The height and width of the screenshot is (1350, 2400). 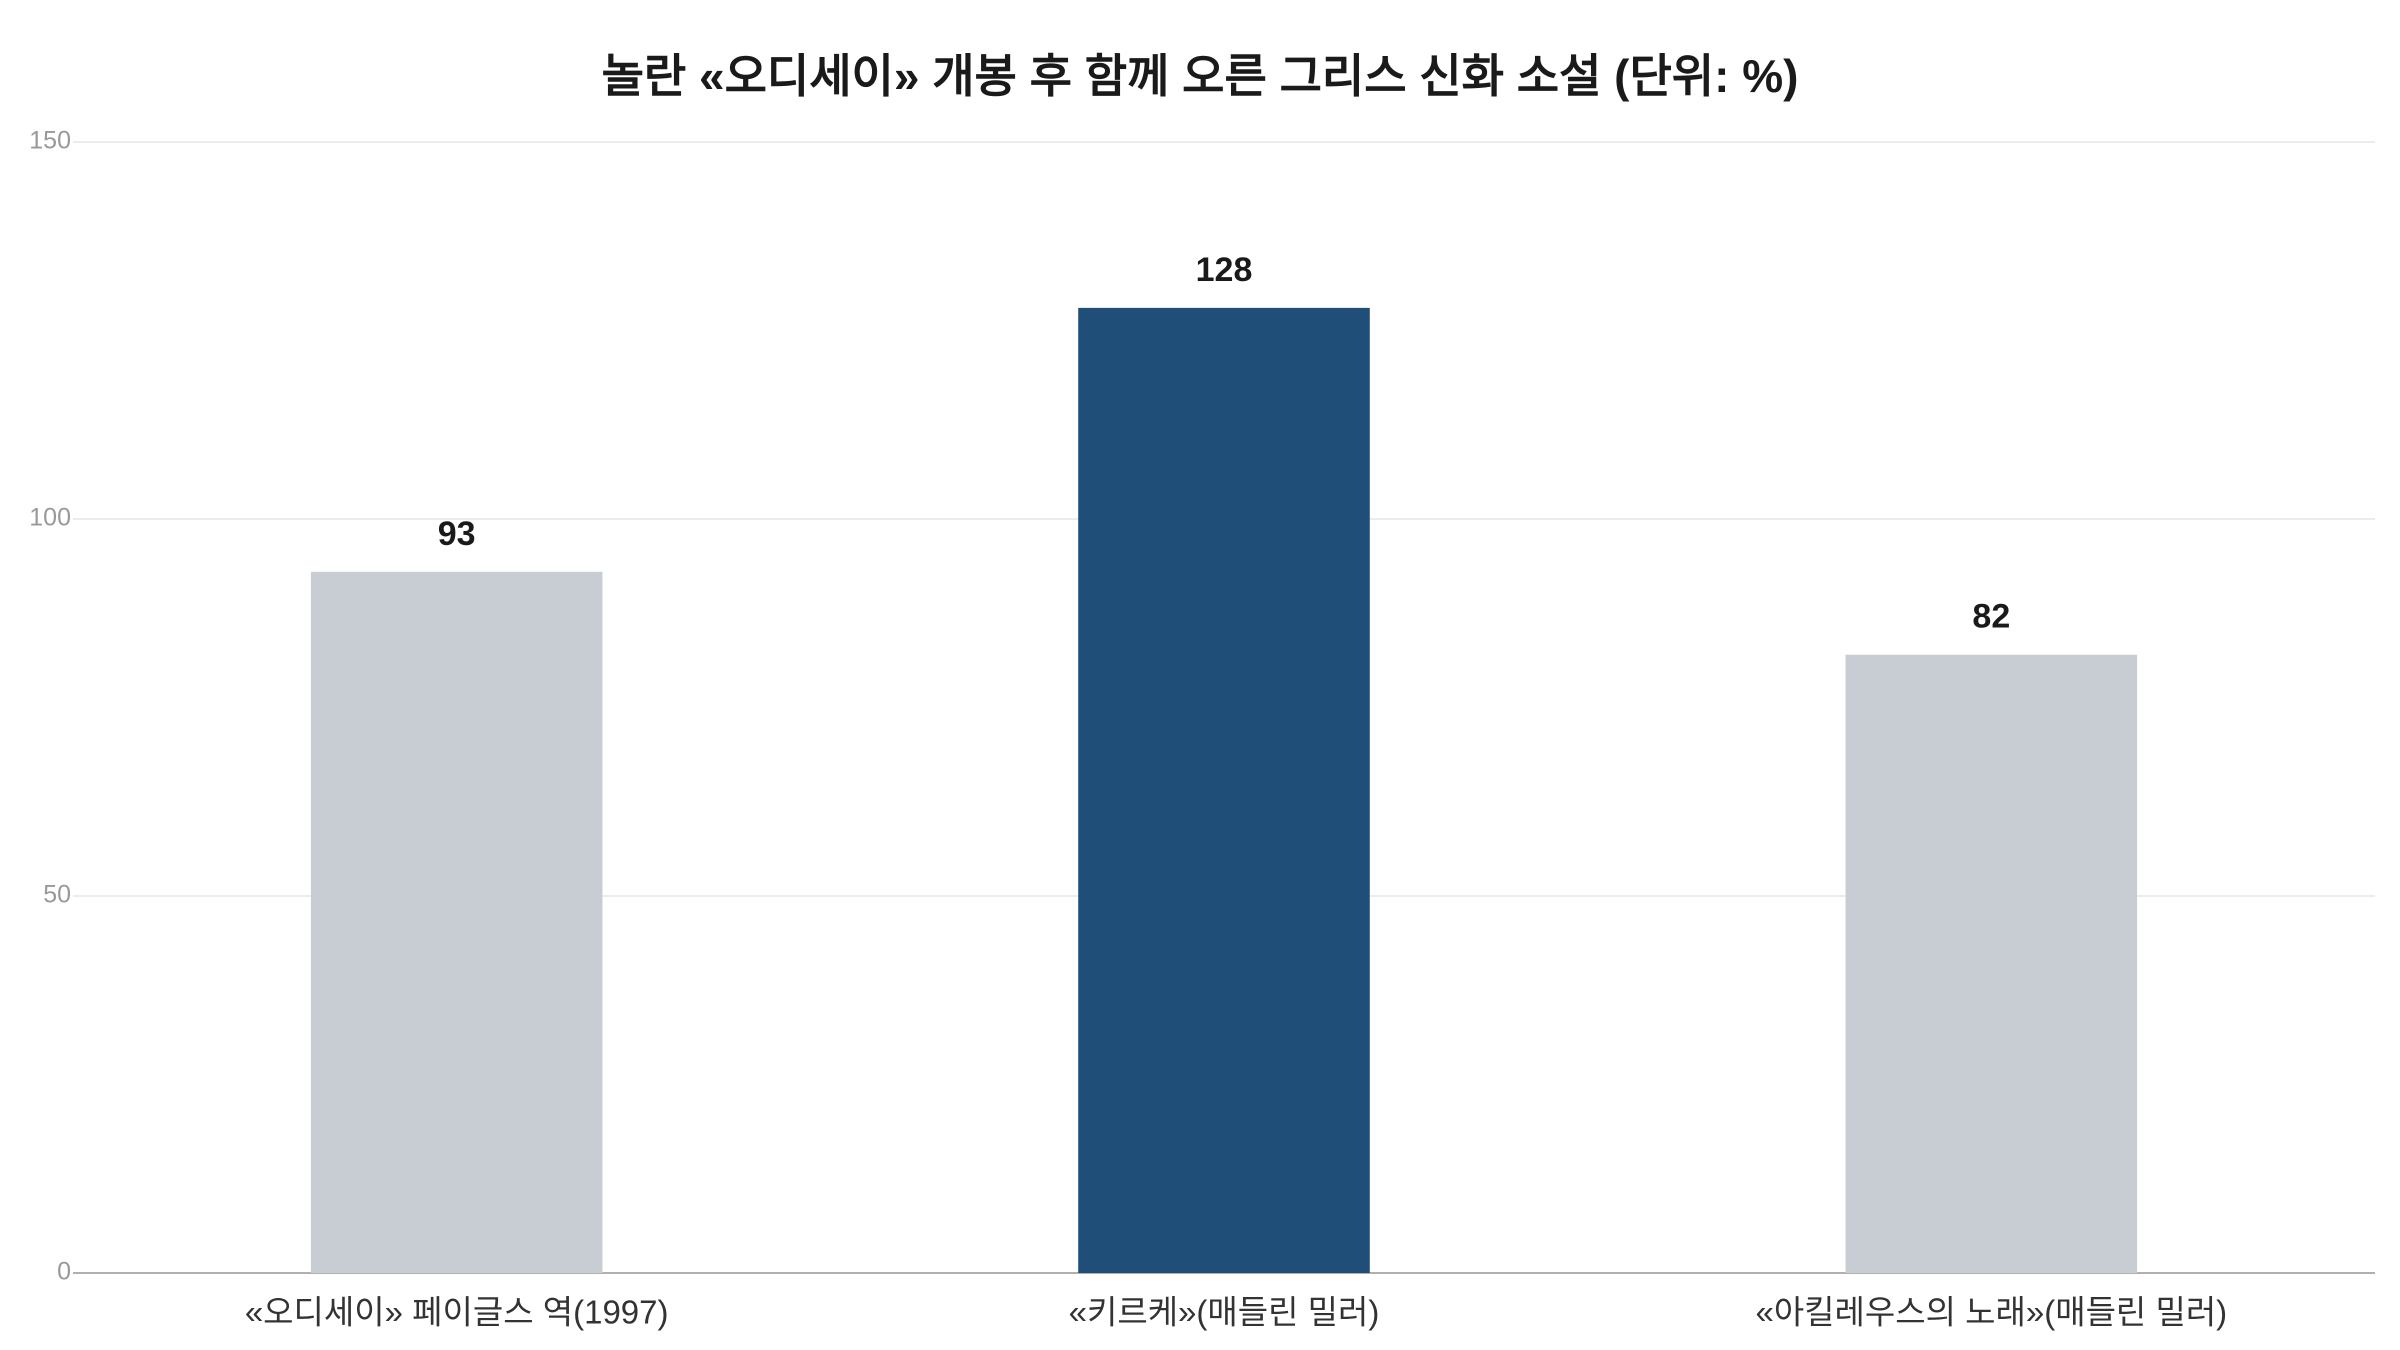 What do you see at coordinates (57, 895) in the screenshot?
I see `y-tick-label: 50` at bounding box center [57, 895].